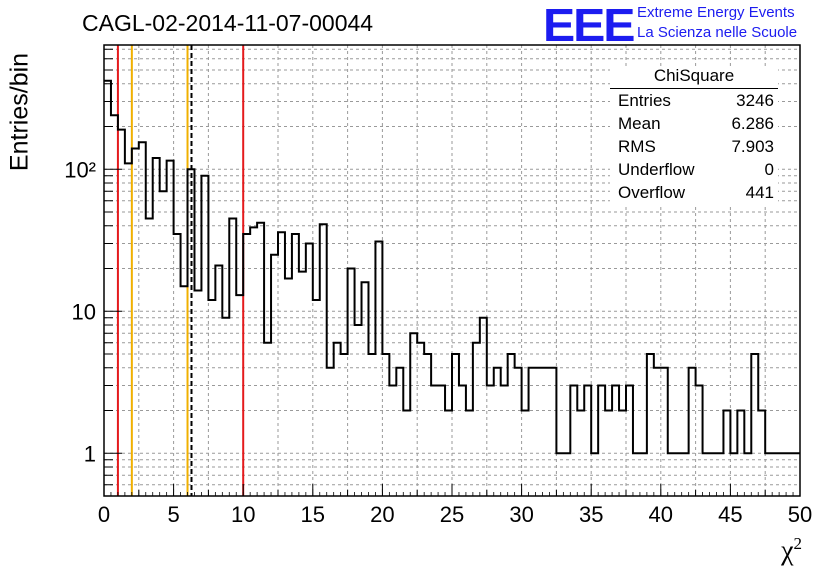 The image size is (836, 572). Describe the element at coordinates (382, 514) in the screenshot. I see `x-tick-label: 20` at that location.